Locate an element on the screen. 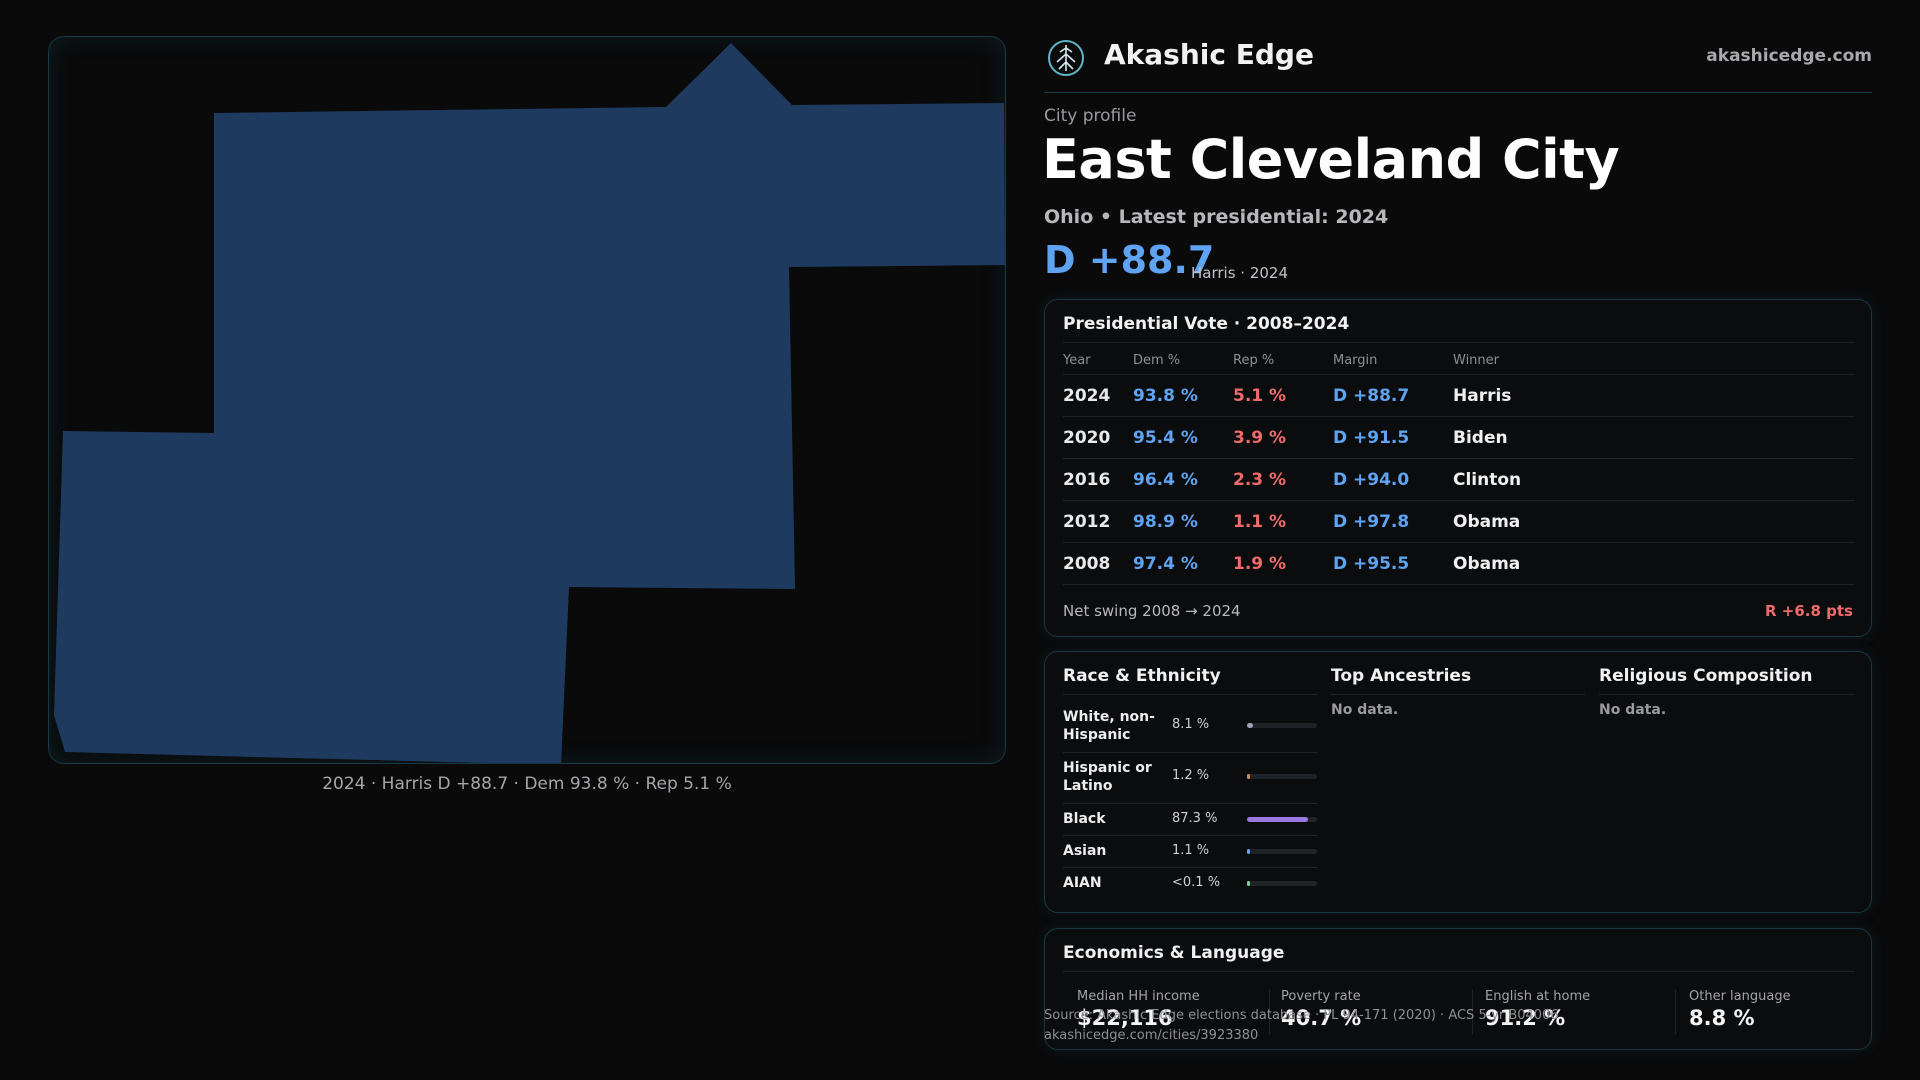 Image resolution: width=1920 pixels, height=1080 pixels. net-swing-value: R +6.8 pts is located at coordinates (1809, 611).